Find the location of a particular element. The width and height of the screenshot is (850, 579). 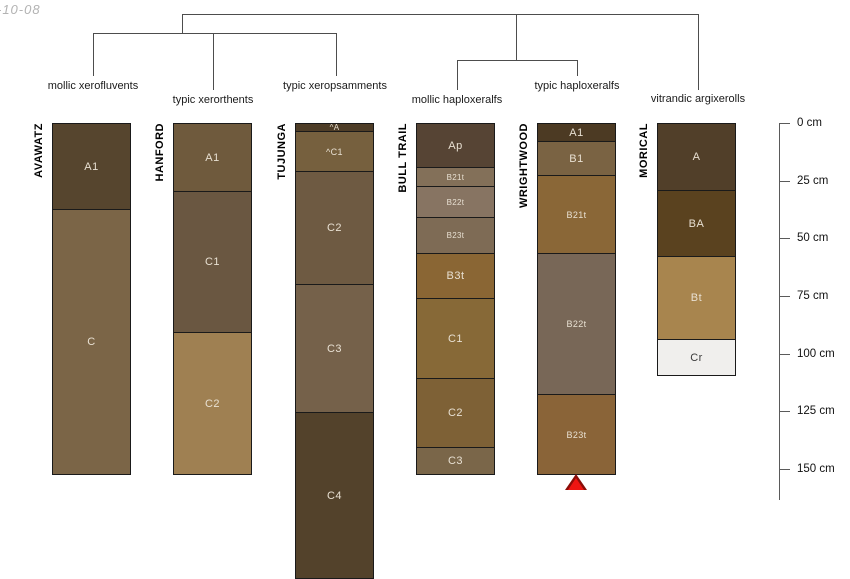

taxon-label-mollic-haploxeralfs: mollic haploxeralfs is located at coordinates (457, 100).